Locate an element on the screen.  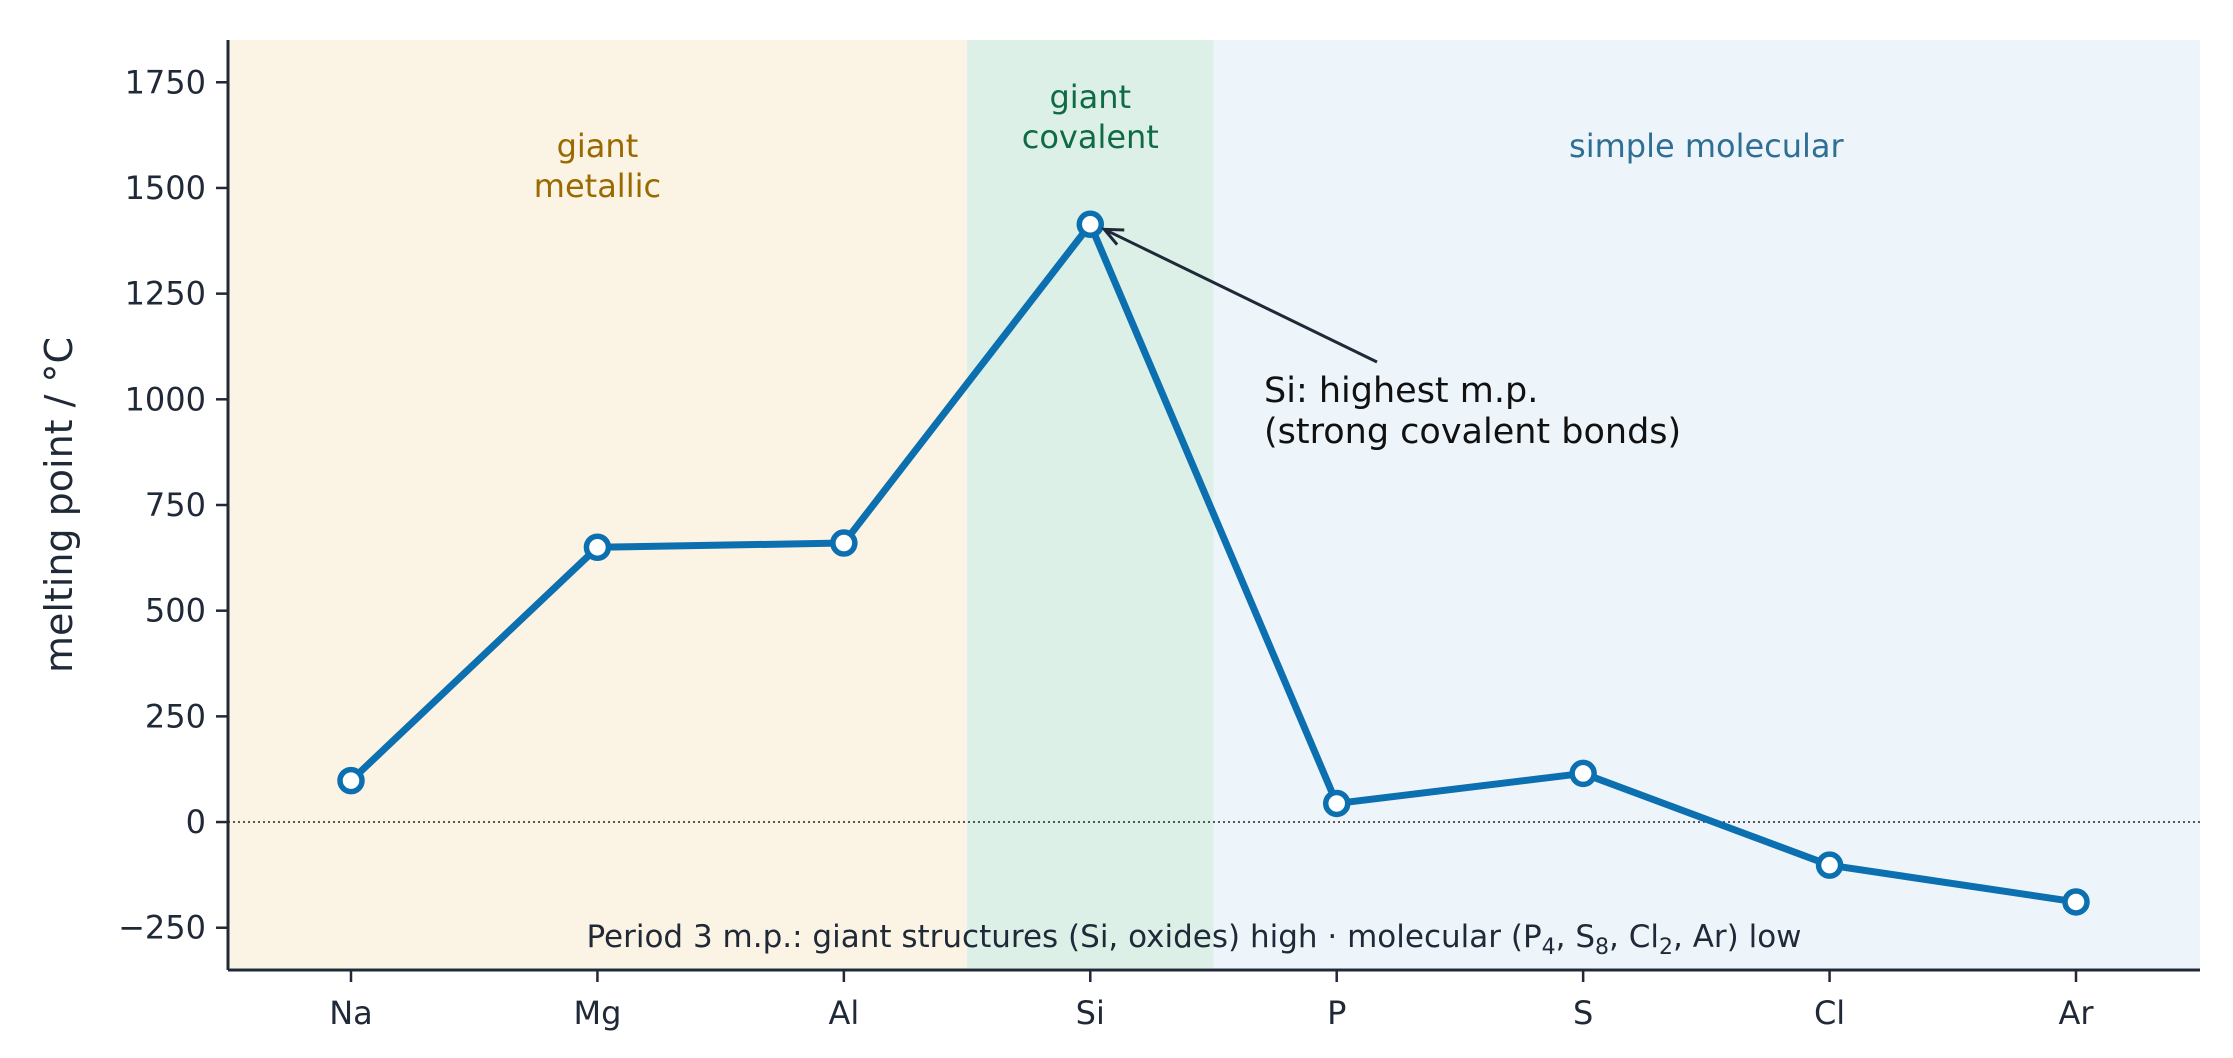
footnote-subscript: 2 is located at coordinates (1666, 947).